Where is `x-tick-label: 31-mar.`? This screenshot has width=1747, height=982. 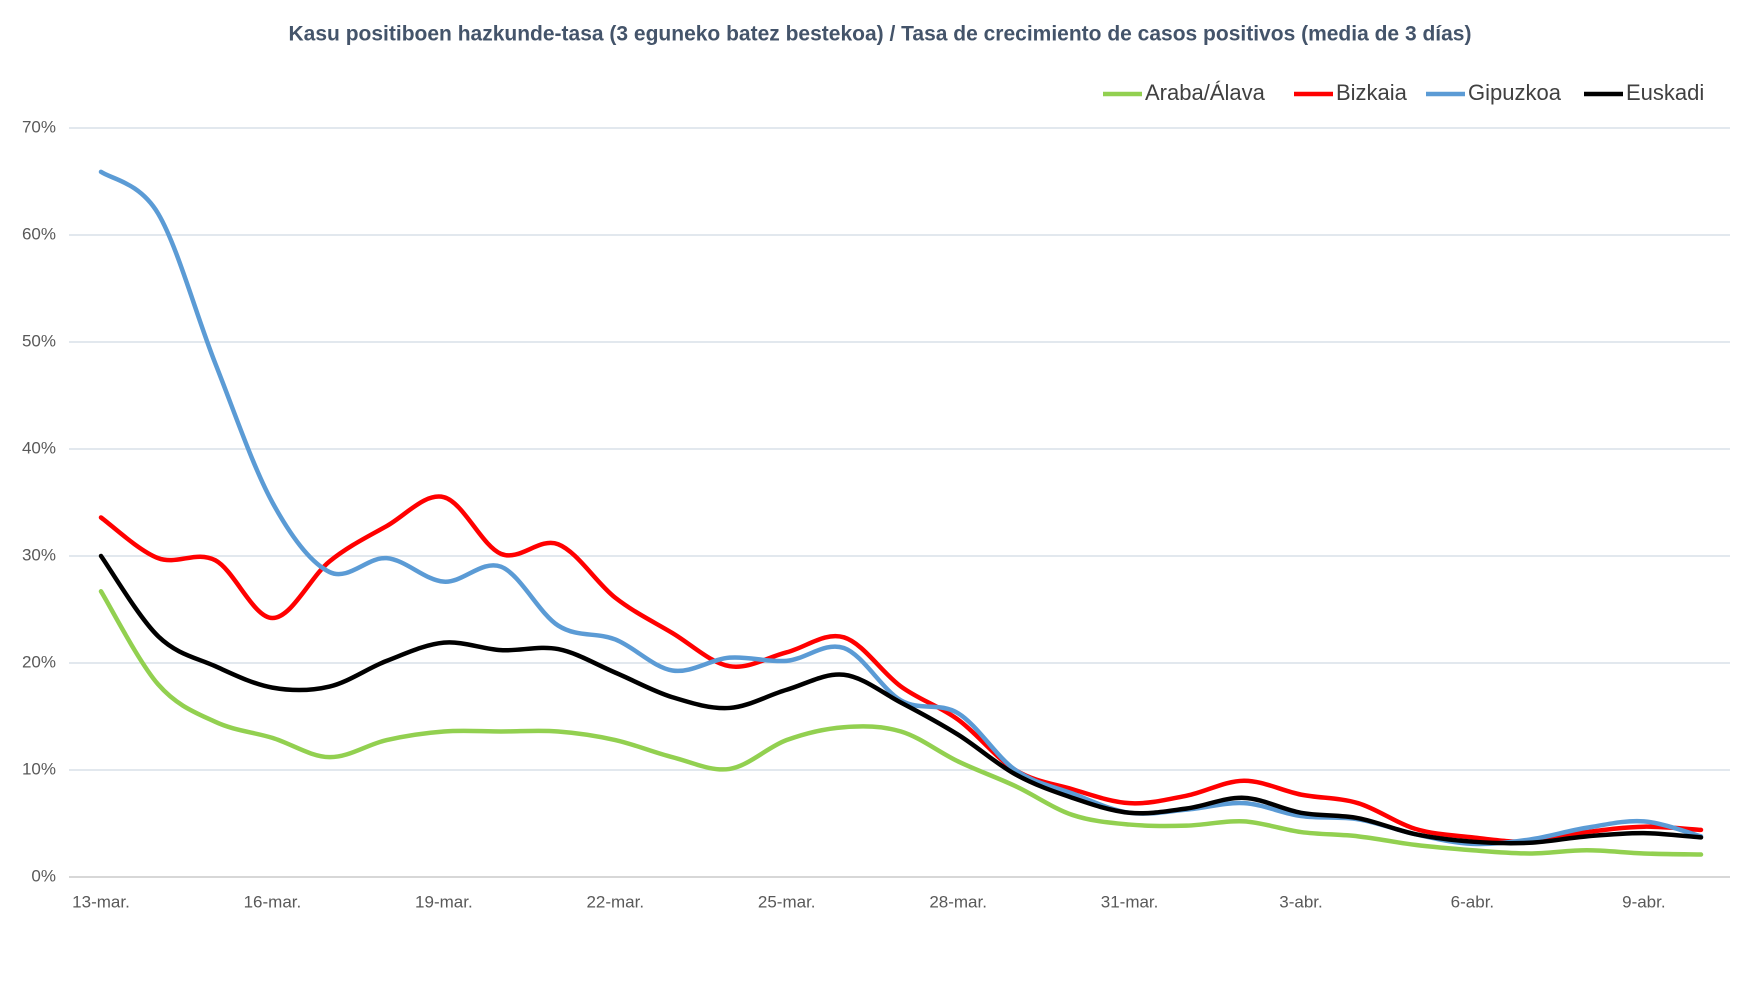 x-tick-label: 31-mar. is located at coordinates (1130, 901).